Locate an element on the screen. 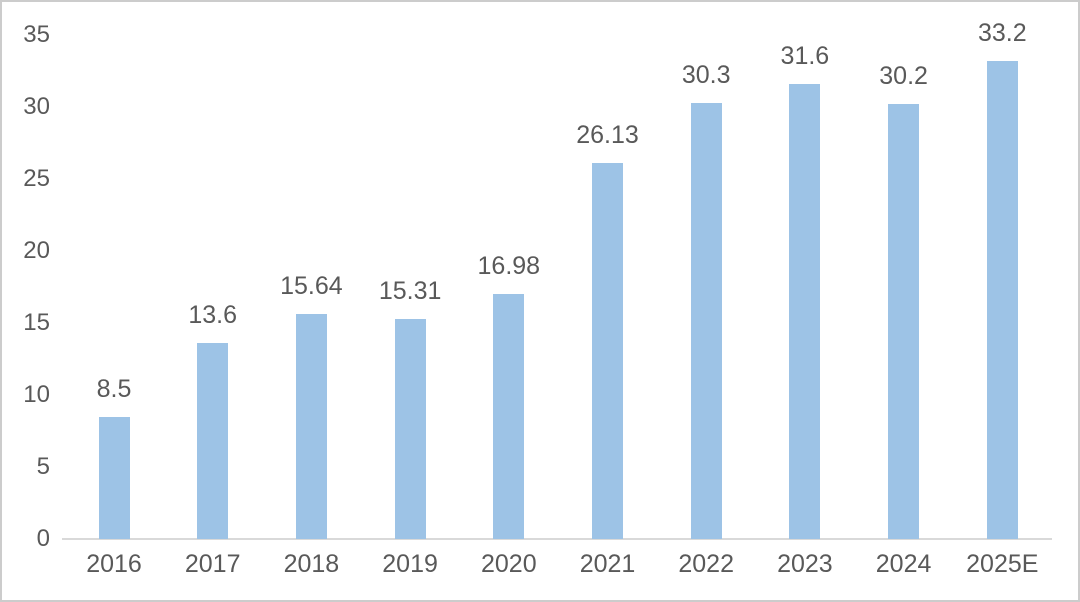 The width and height of the screenshot is (1080, 602). bar-value-label: 30.2 is located at coordinates (903, 76).